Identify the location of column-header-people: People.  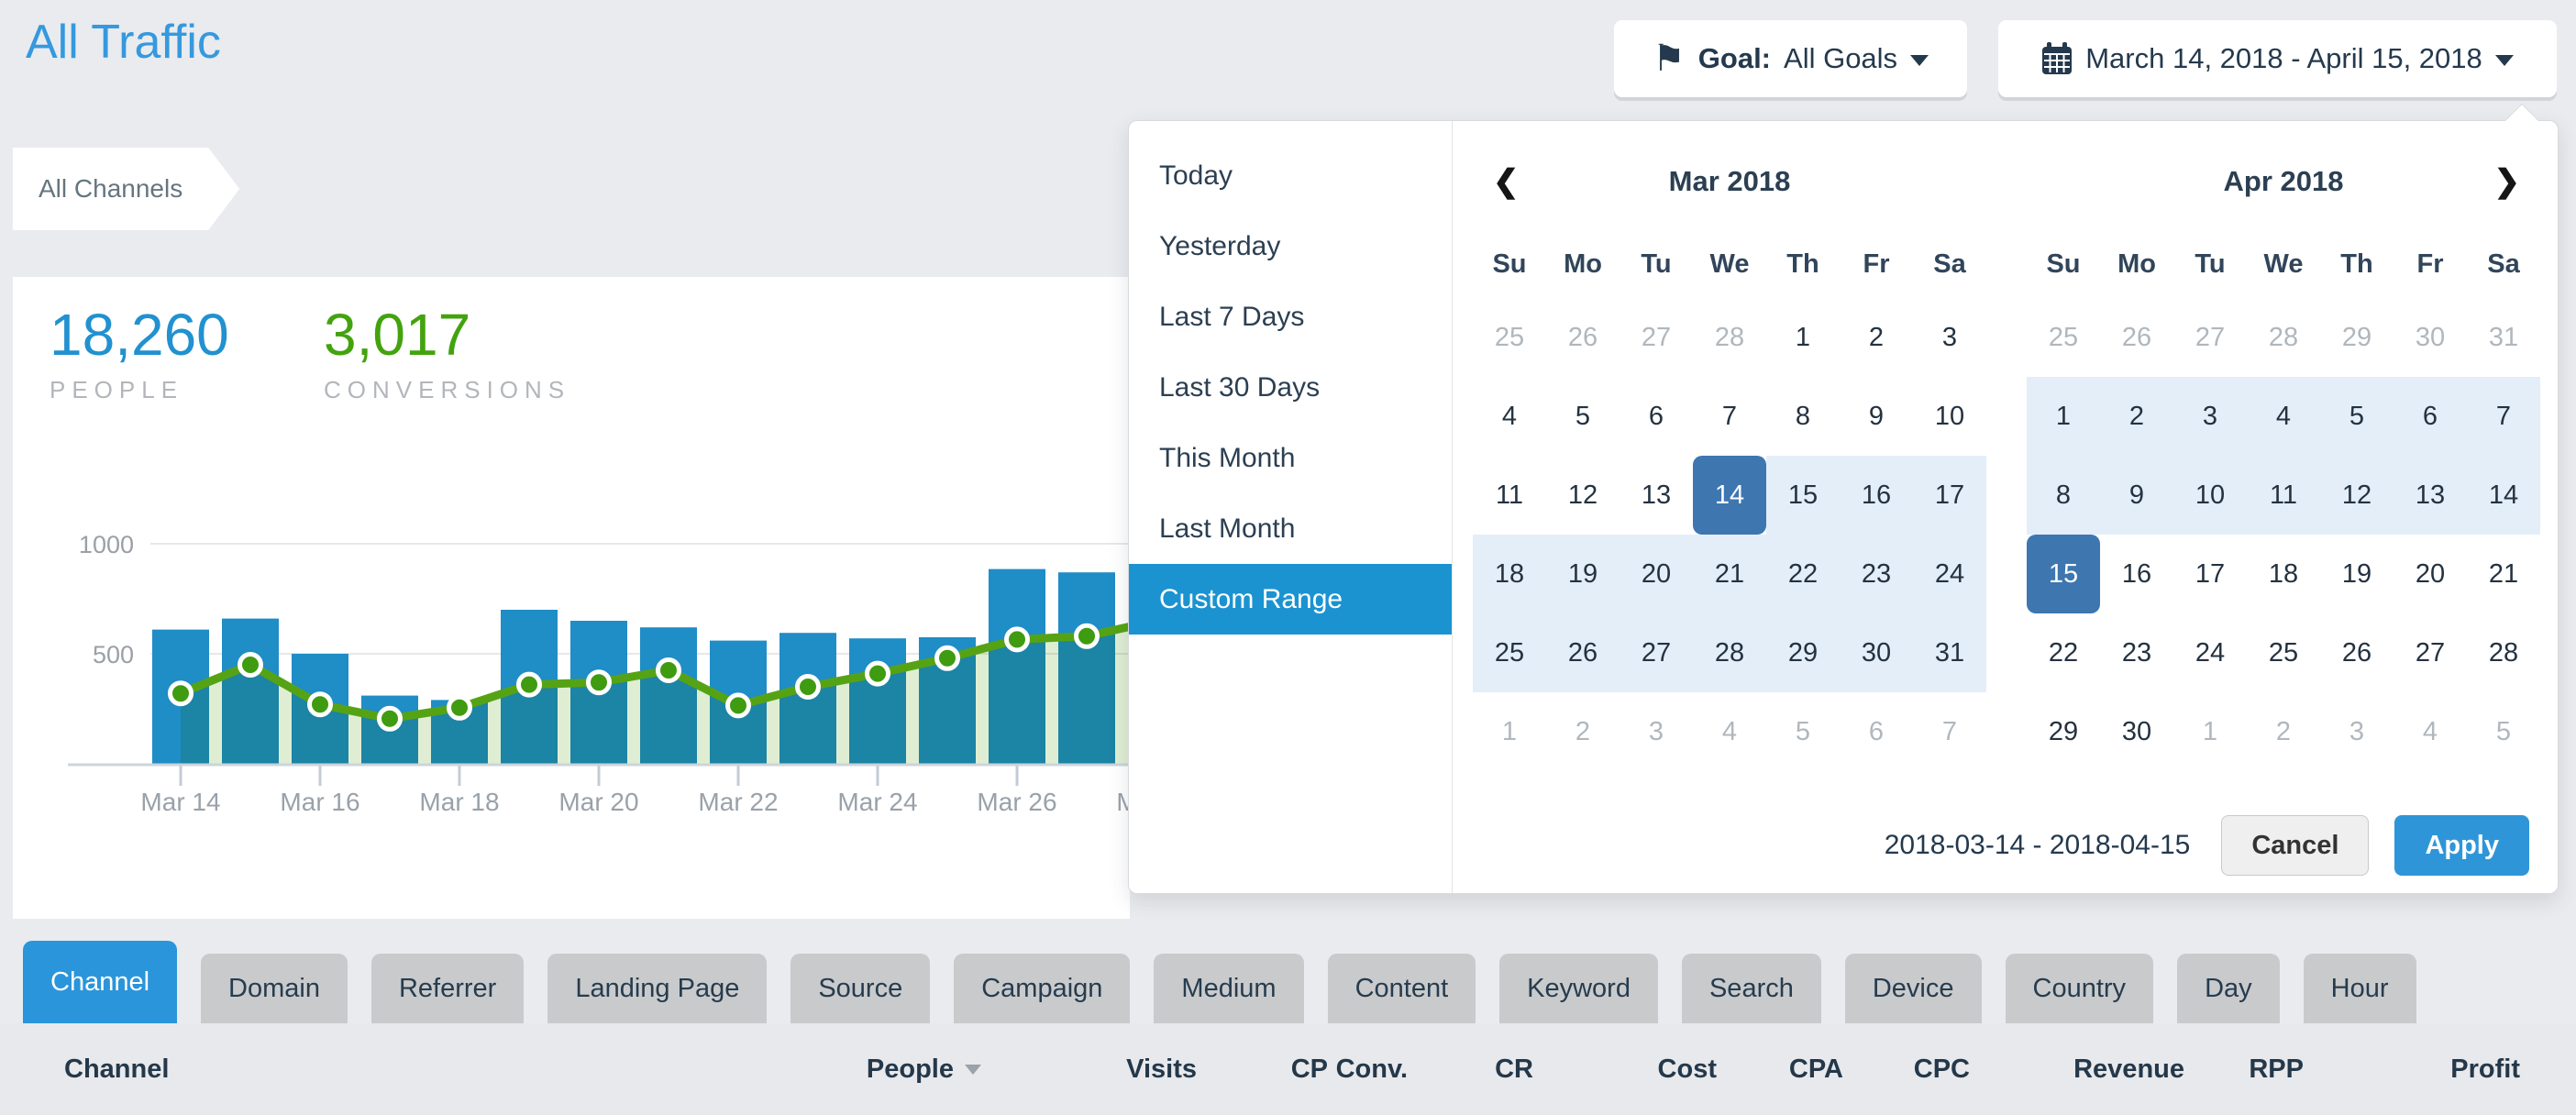
(917, 1069).